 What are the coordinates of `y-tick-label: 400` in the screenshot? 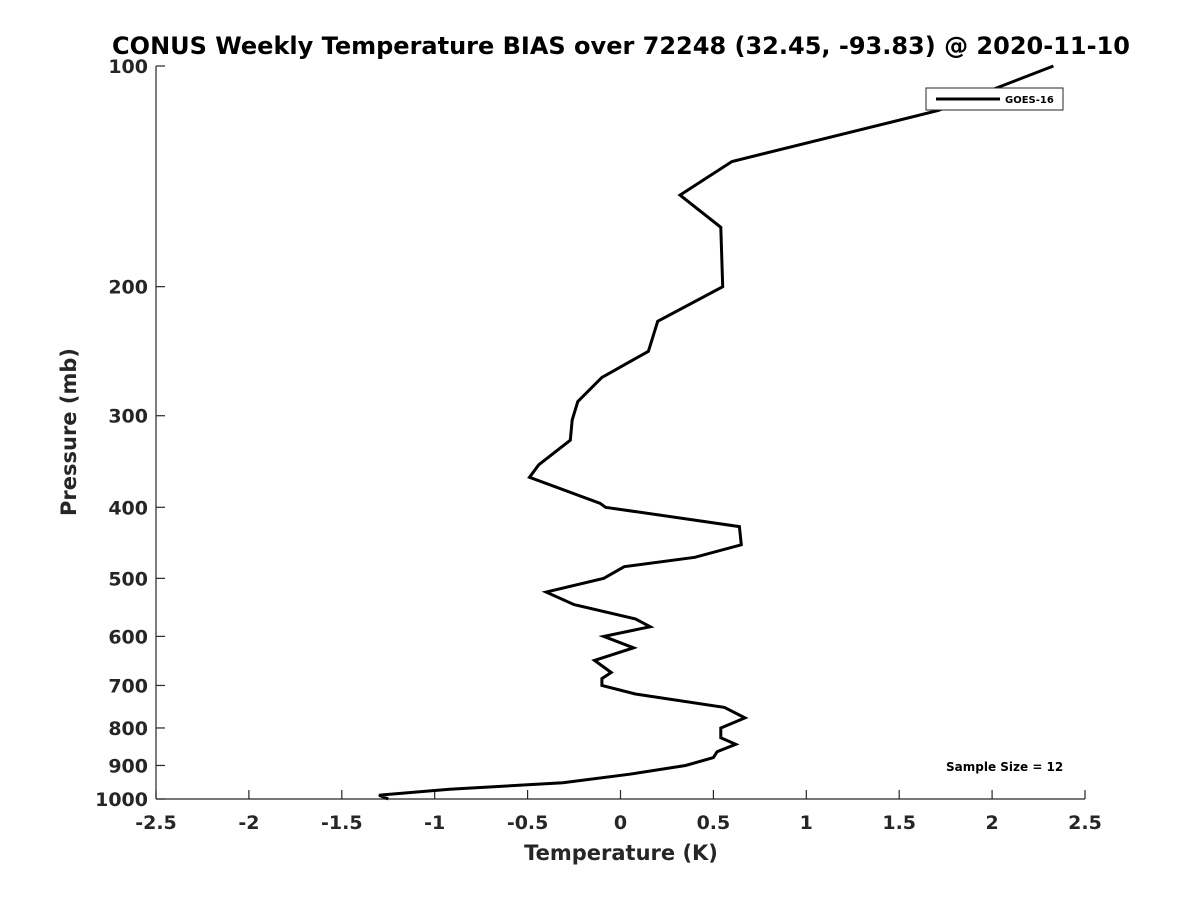 It's located at (128, 508).